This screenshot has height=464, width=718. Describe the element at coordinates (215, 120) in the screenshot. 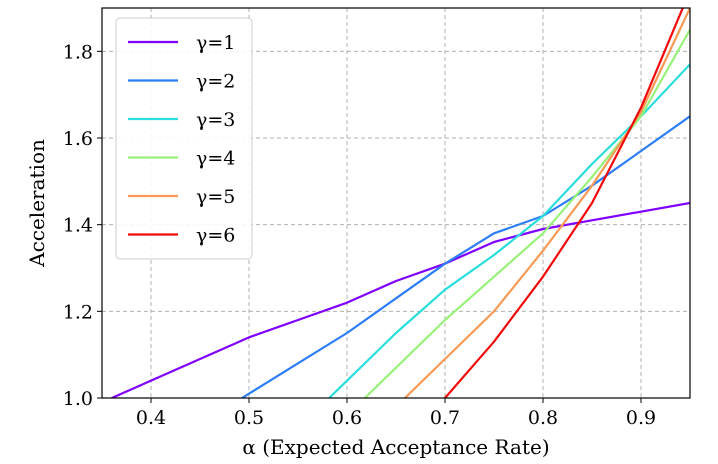

I see `legend-label: γ=3` at that location.